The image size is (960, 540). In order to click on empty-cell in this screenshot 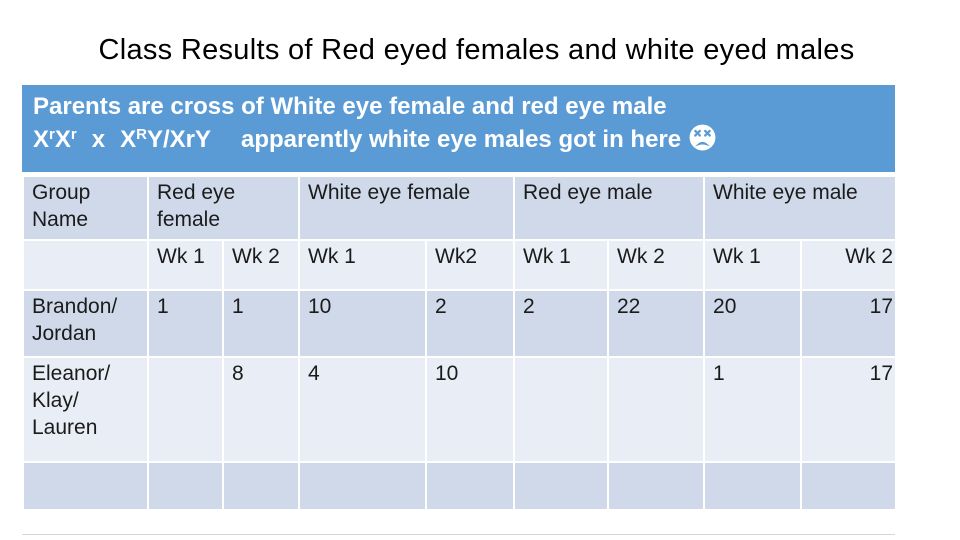, I will do `click(85, 265)`.